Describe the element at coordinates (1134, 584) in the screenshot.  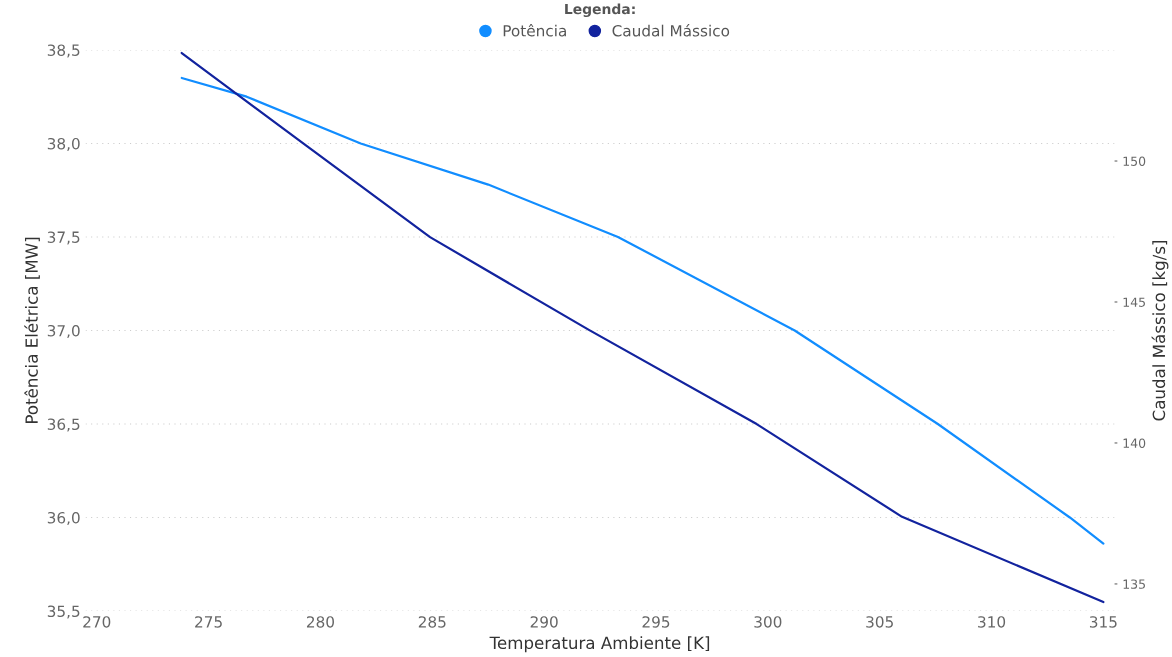
I see `y2-tick-label: 135` at that location.